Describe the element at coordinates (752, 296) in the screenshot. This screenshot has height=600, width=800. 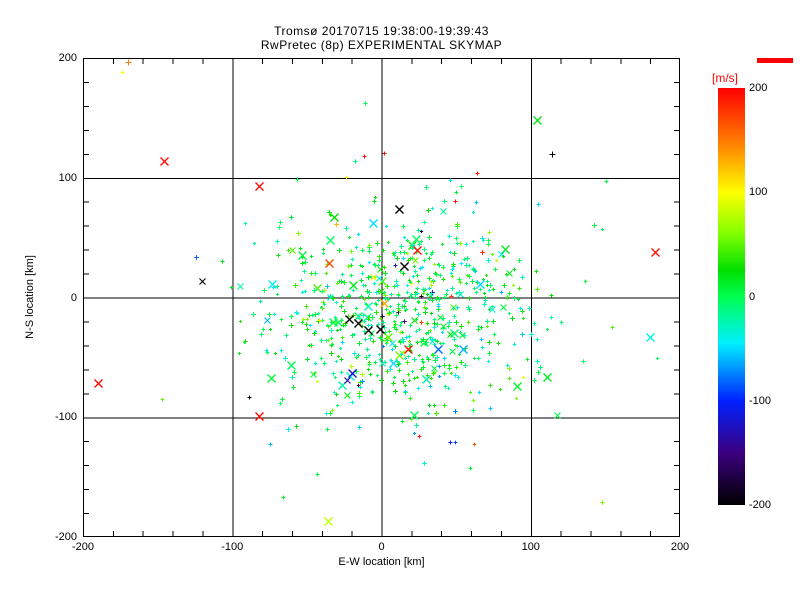
I see `colorbar-tick-label: 0` at that location.